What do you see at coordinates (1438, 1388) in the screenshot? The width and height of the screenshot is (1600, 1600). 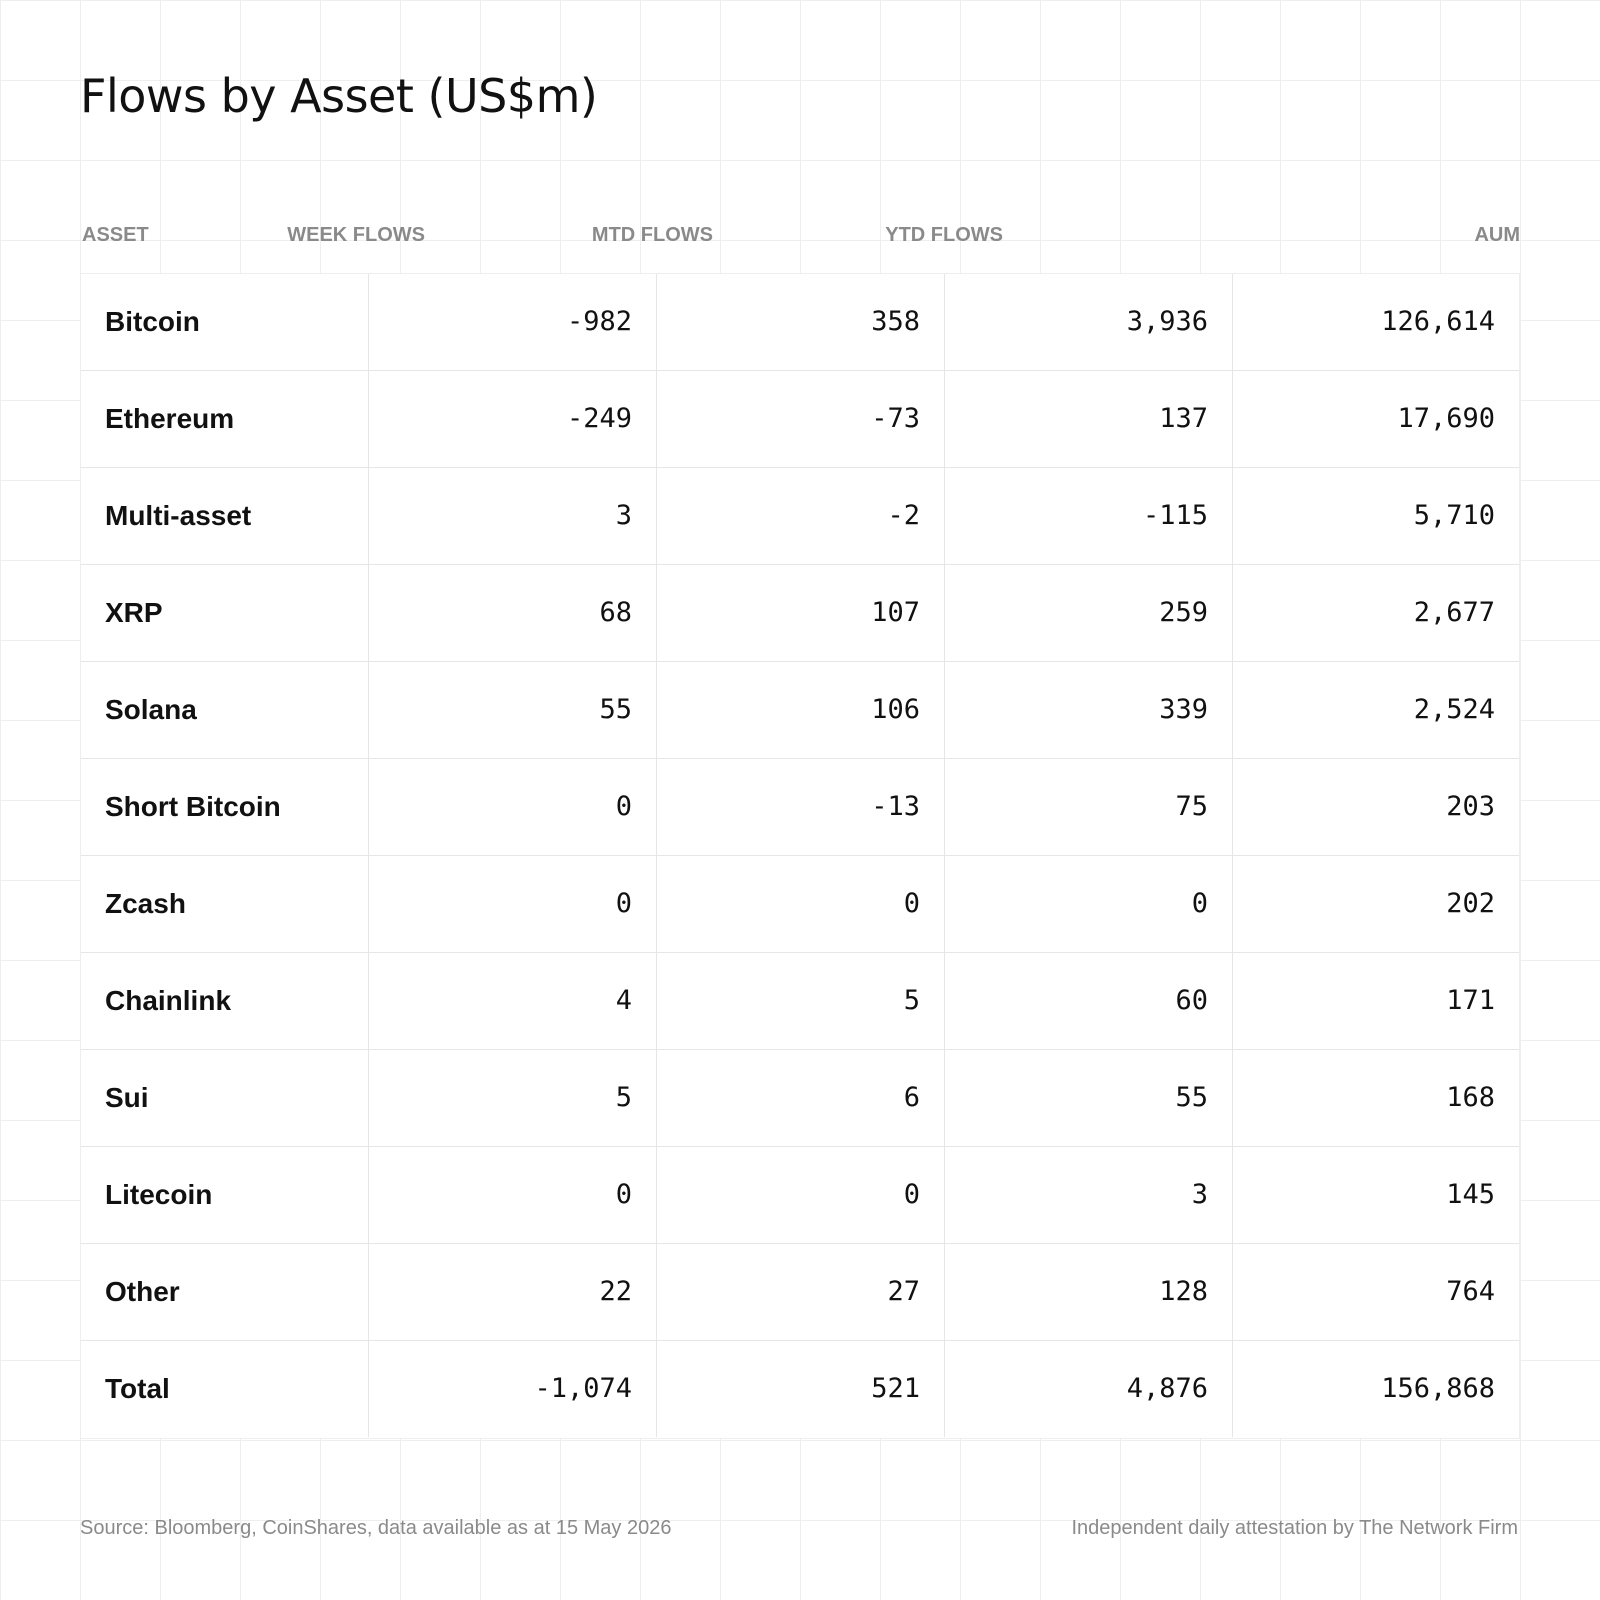 I see `aum-value: 156,868` at bounding box center [1438, 1388].